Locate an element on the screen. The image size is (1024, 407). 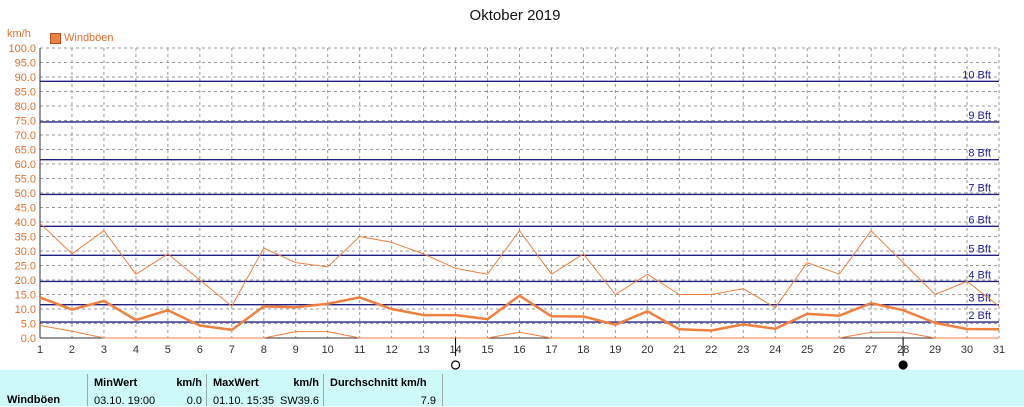
x-tick-label: 8 is located at coordinates (264, 350).